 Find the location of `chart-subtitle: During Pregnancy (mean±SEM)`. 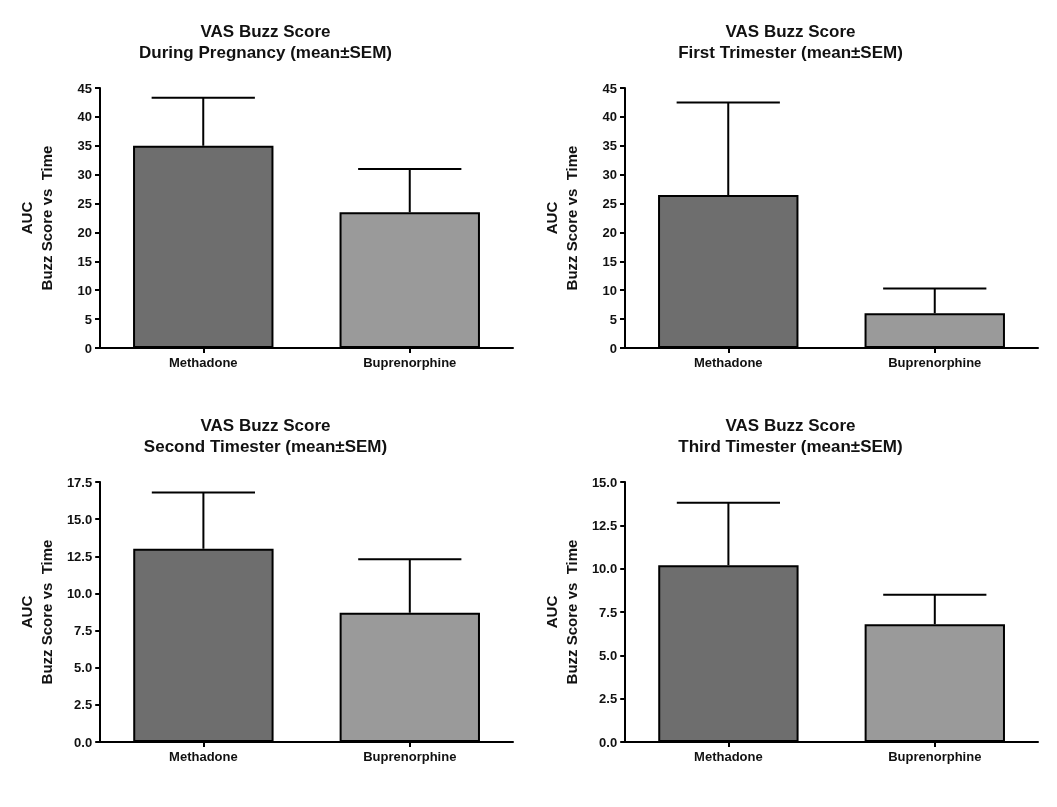

chart-subtitle: During Pregnancy (mean±SEM) is located at coordinates (265, 52).